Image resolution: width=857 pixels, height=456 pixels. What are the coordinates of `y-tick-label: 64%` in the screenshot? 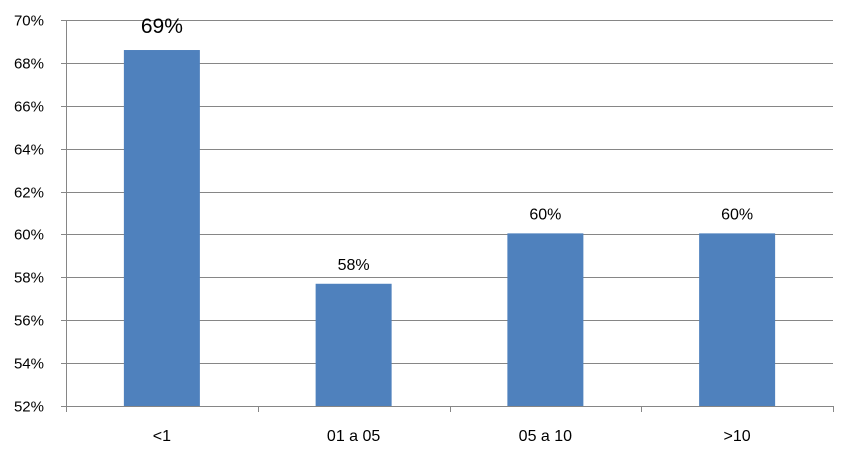 It's located at (29, 150).